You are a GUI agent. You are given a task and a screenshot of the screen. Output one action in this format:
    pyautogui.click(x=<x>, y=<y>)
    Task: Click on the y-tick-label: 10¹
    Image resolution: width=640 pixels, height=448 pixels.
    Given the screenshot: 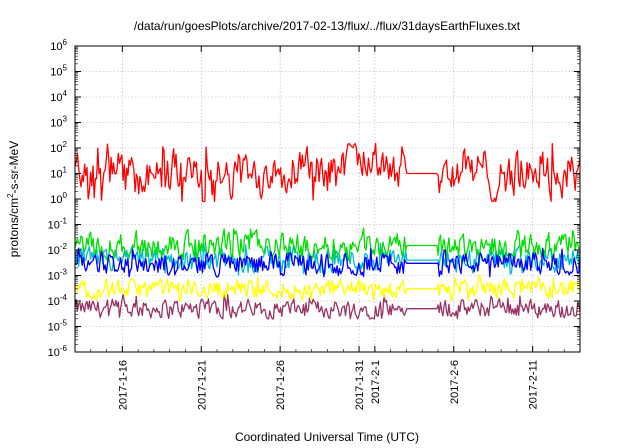 What is the action you would take?
    pyautogui.click(x=58, y=173)
    